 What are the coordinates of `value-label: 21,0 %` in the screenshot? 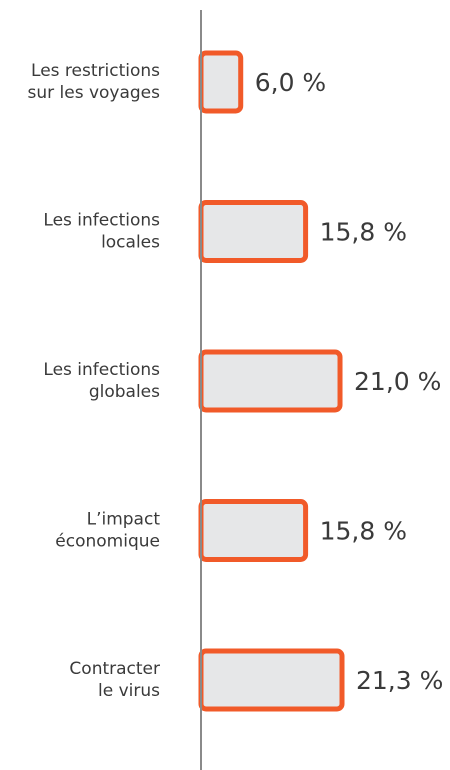 It's located at (397, 381).